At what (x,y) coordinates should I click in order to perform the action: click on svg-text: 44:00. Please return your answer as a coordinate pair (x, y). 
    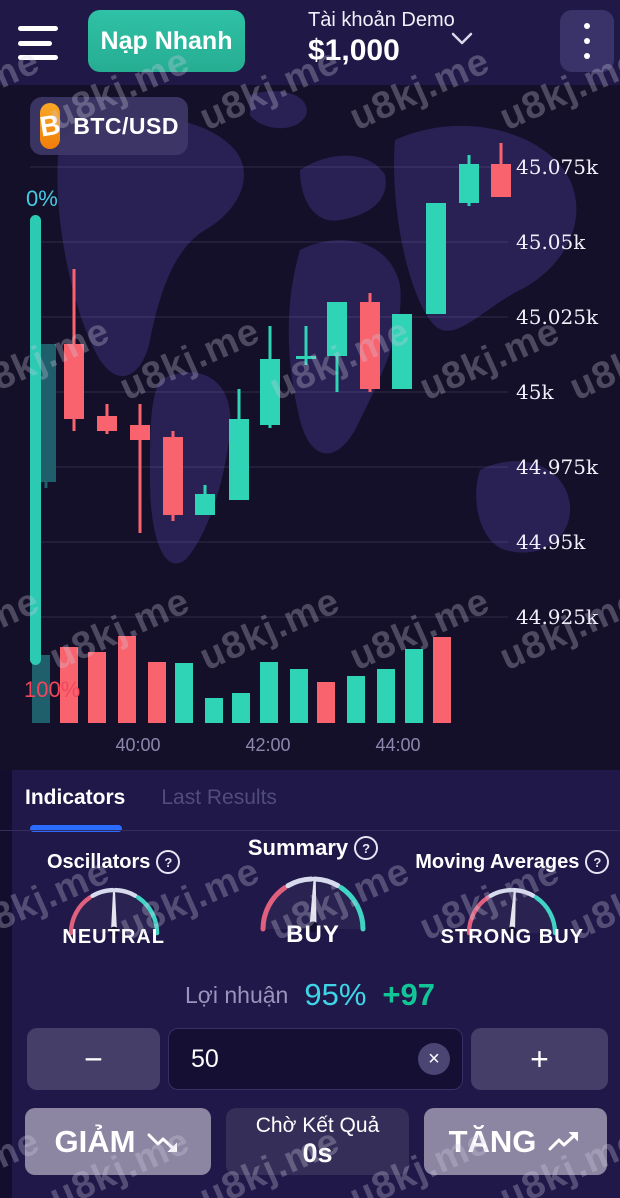
    Looking at the image, I should click on (397, 745).